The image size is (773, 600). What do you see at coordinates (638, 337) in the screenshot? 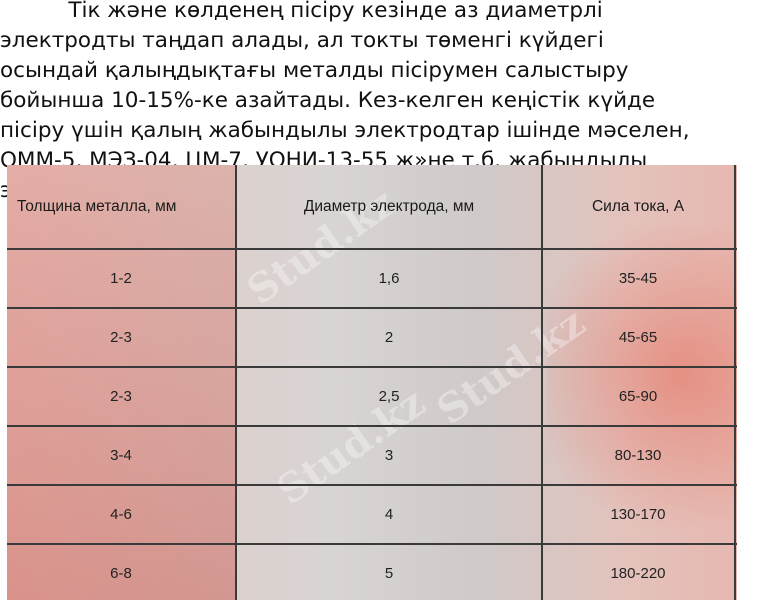
I see `current-cell: 45-65` at bounding box center [638, 337].